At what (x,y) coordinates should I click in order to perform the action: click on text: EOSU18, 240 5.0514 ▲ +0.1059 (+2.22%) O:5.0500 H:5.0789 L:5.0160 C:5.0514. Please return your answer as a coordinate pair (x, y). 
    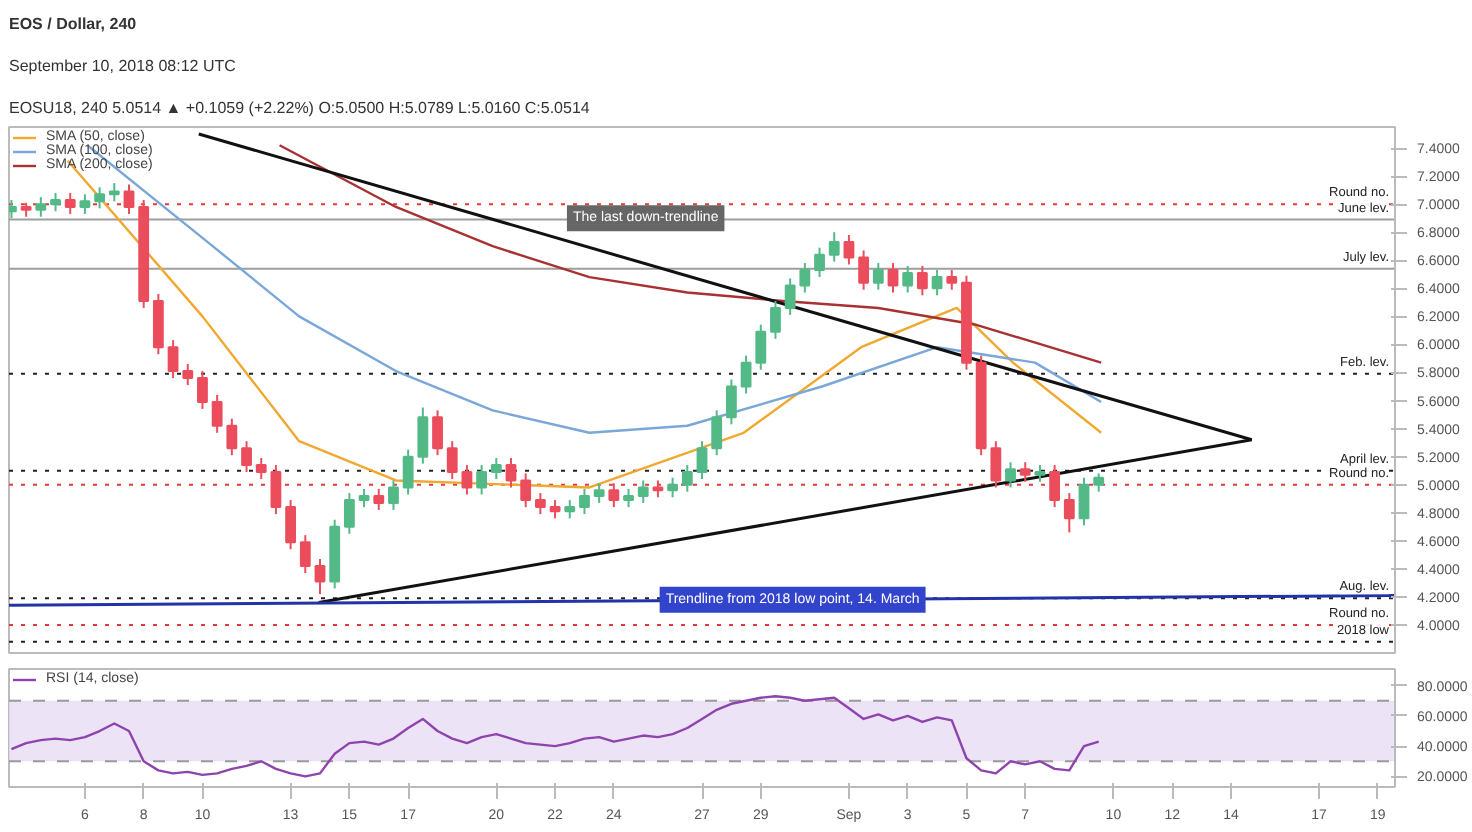
    Looking at the image, I should click on (300, 108).